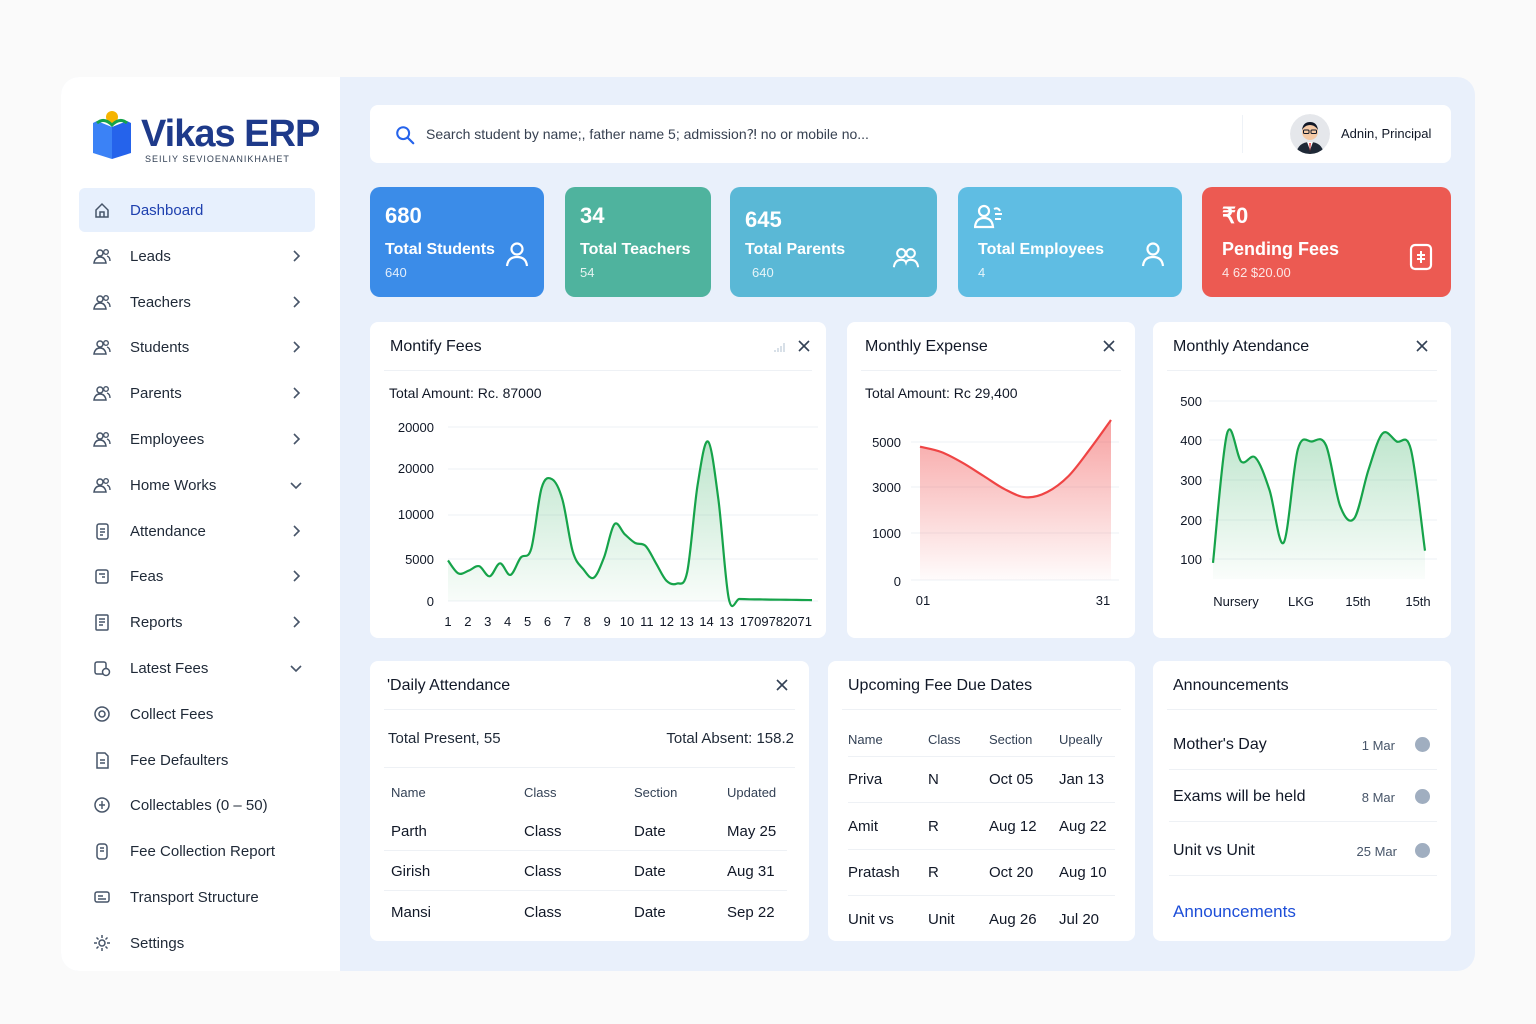 The height and width of the screenshot is (1024, 1536). What do you see at coordinates (833, 242) in the screenshot?
I see `stat-card-total-parents: 645 Total Parents 640` at bounding box center [833, 242].